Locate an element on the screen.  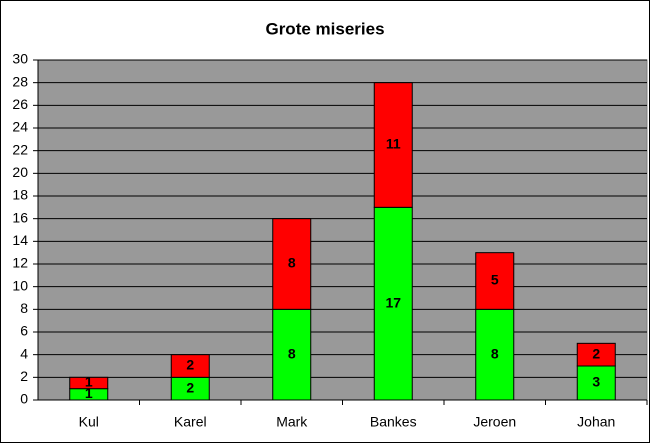
y-tick-label: 2 is located at coordinates (24, 376).